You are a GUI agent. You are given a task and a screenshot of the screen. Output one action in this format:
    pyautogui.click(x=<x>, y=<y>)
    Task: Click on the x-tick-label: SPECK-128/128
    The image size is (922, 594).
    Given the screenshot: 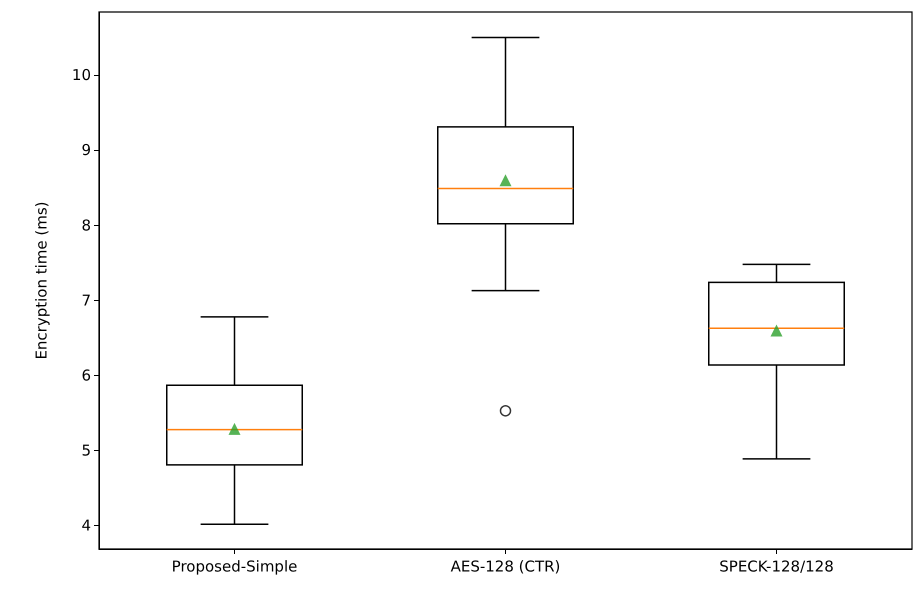 What is the action you would take?
    pyautogui.click(x=776, y=567)
    